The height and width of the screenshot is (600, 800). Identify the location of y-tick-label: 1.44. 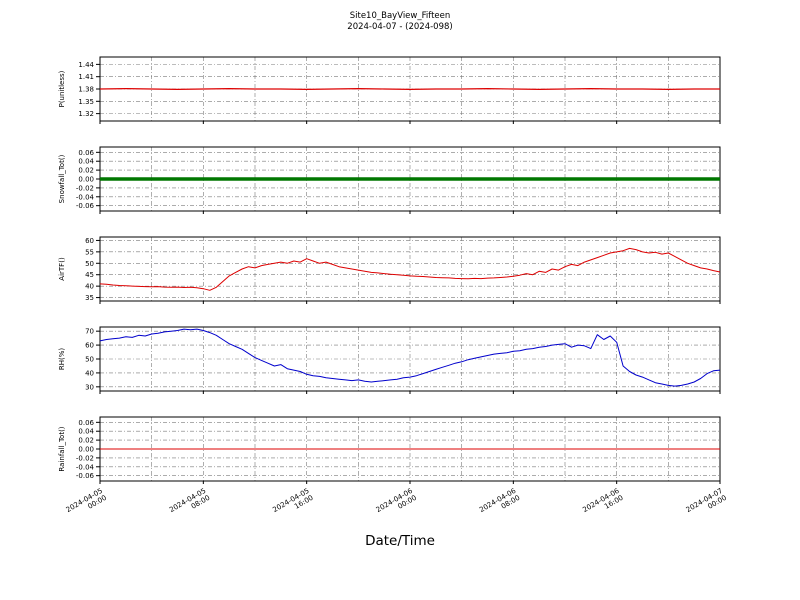
(86, 65).